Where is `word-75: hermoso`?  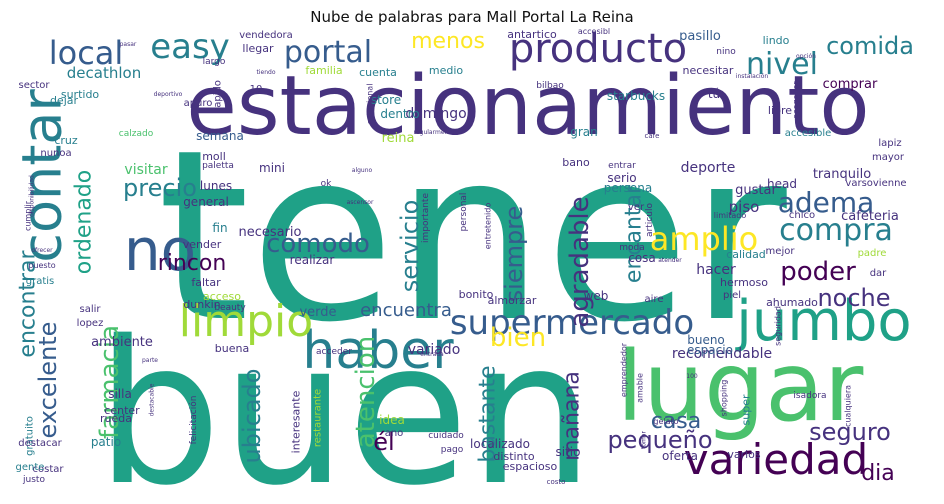
word-75: hermoso is located at coordinates (744, 282).